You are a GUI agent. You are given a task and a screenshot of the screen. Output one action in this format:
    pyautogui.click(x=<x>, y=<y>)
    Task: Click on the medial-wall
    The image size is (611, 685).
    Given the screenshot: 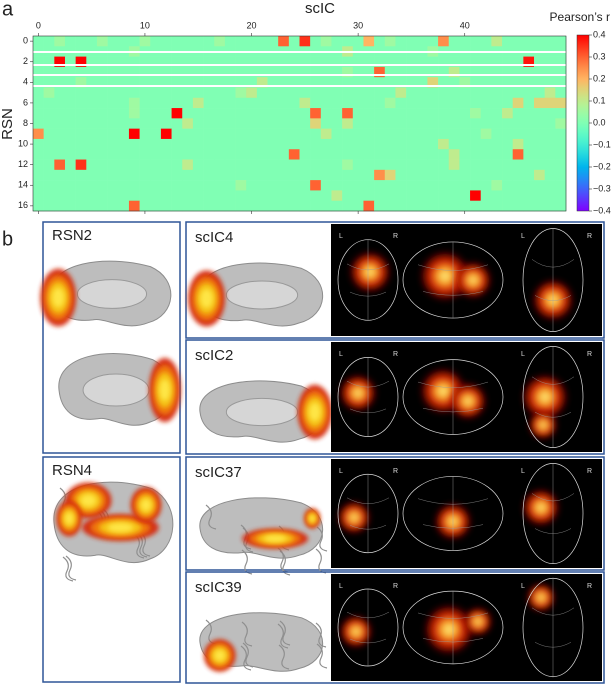 What is the action you would take?
    pyautogui.click(x=262, y=412)
    